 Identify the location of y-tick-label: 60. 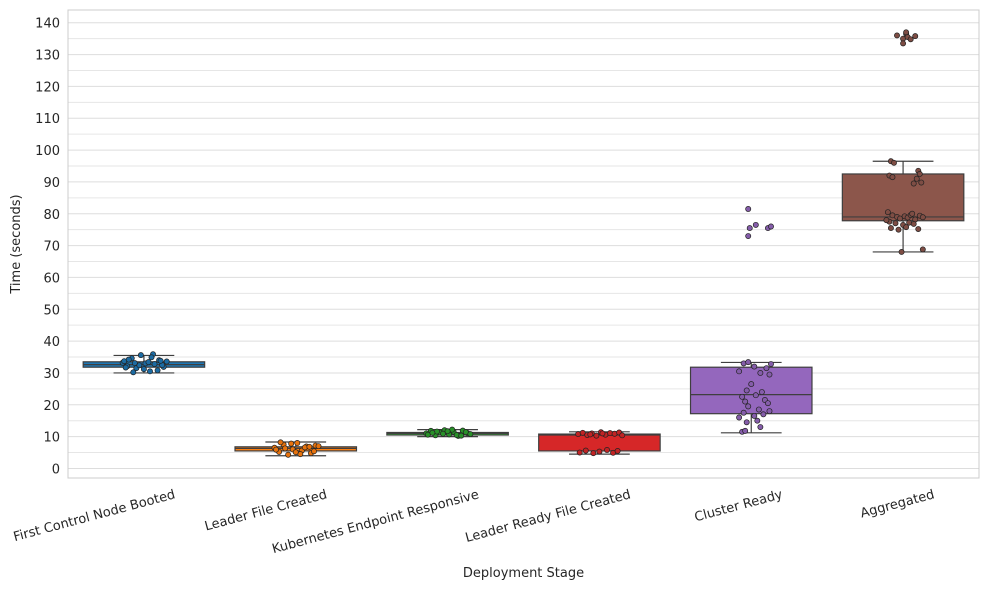
(51, 278).